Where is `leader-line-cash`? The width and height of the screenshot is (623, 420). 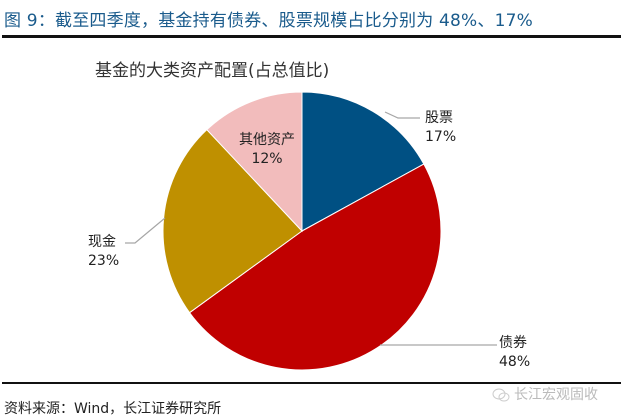
leader-line-cash is located at coordinates (145, 230).